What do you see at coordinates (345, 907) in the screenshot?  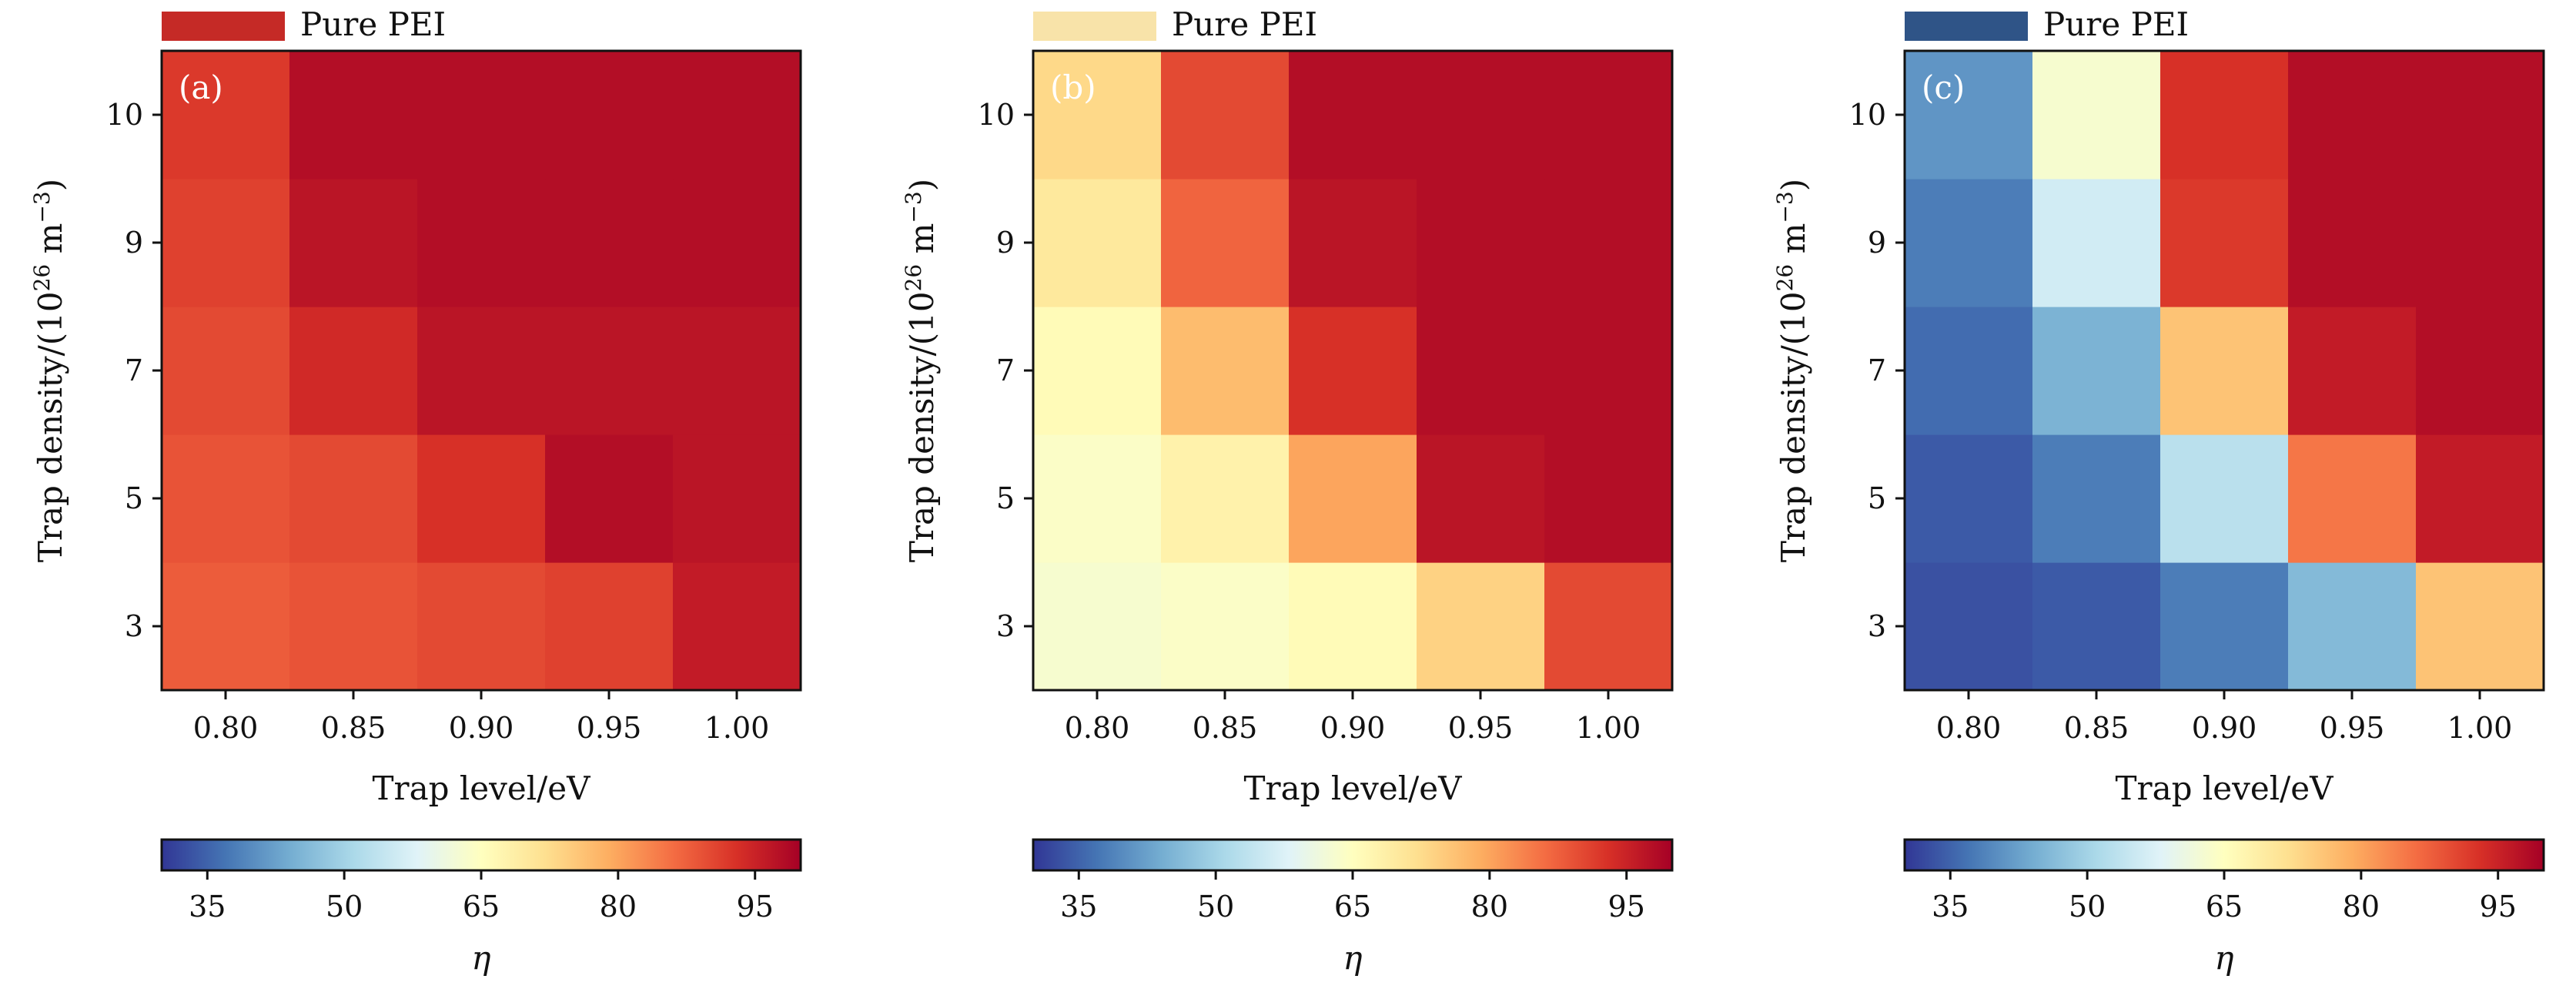 I see `colorbar-tick-label: 50` at bounding box center [345, 907].